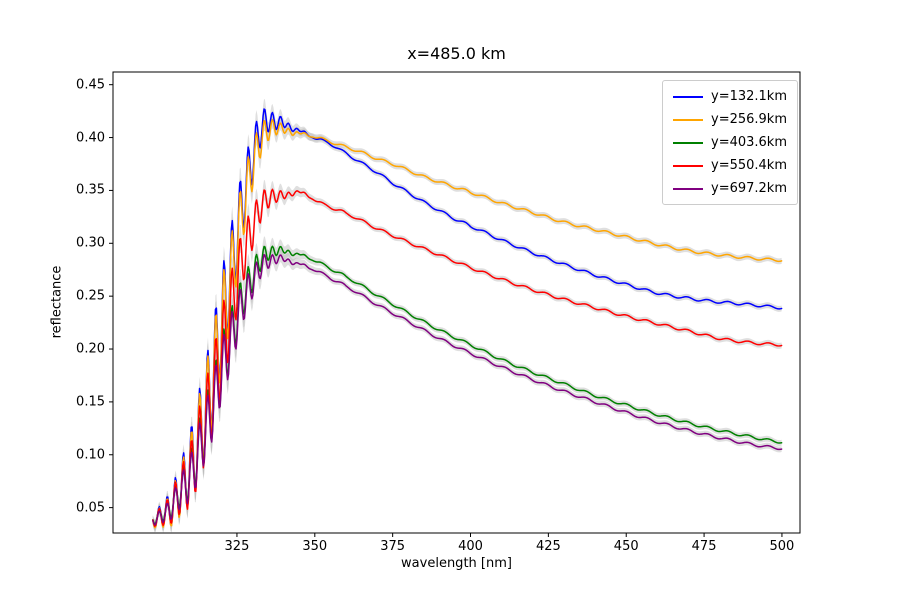 This screenshot has width=900, height=600. I want to click on y-tick-label: 0.20, so click(90, 349).